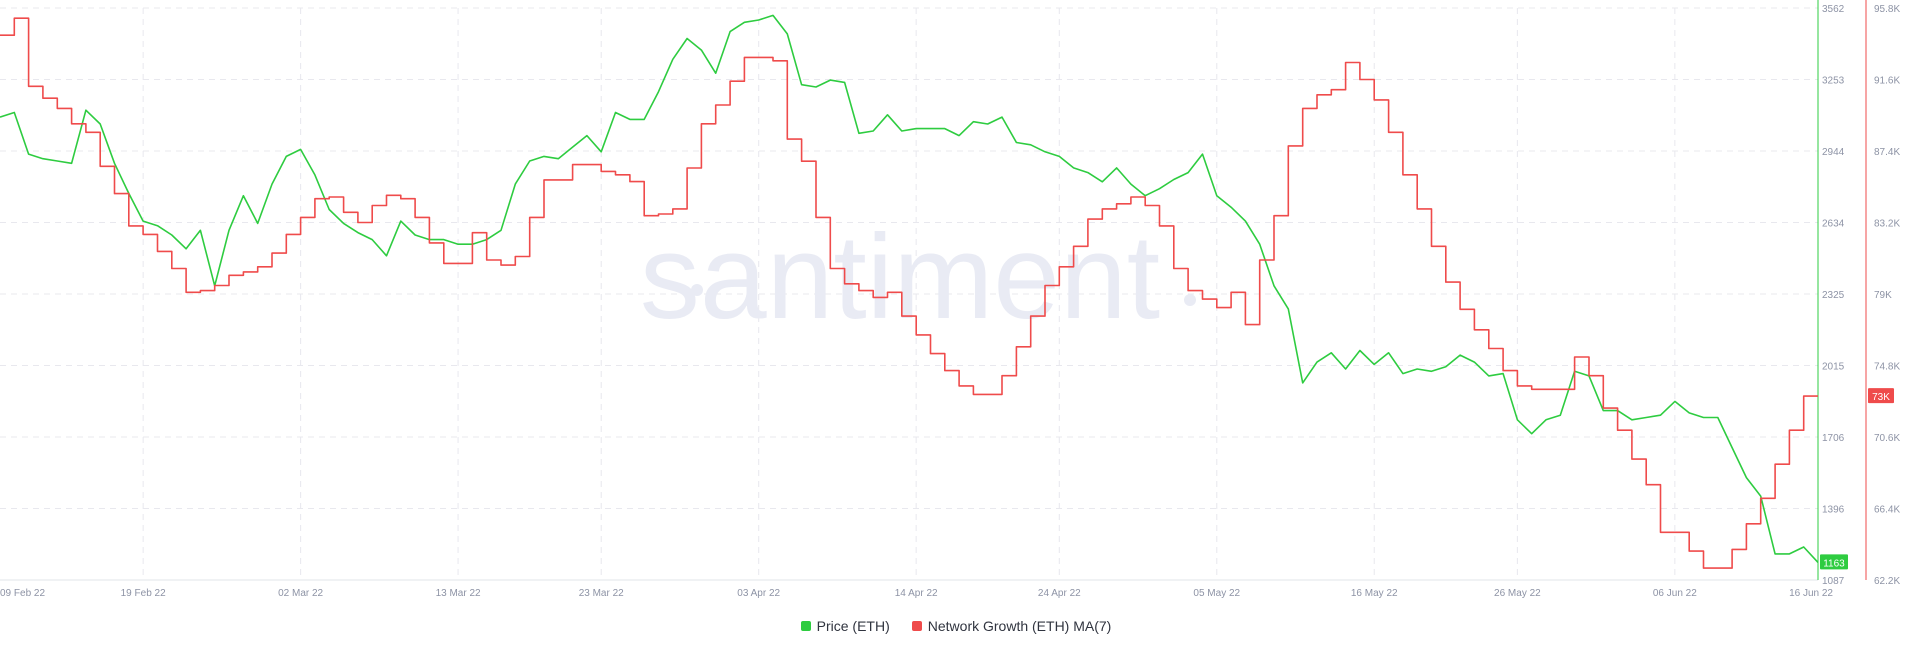 The width and height of the screenshot is (1912, 652). What do you see at coordinates (1883, 295) in the screenshot?
I see `growth-axis-tick-label: 79K` at bounding box center [1883, 295].